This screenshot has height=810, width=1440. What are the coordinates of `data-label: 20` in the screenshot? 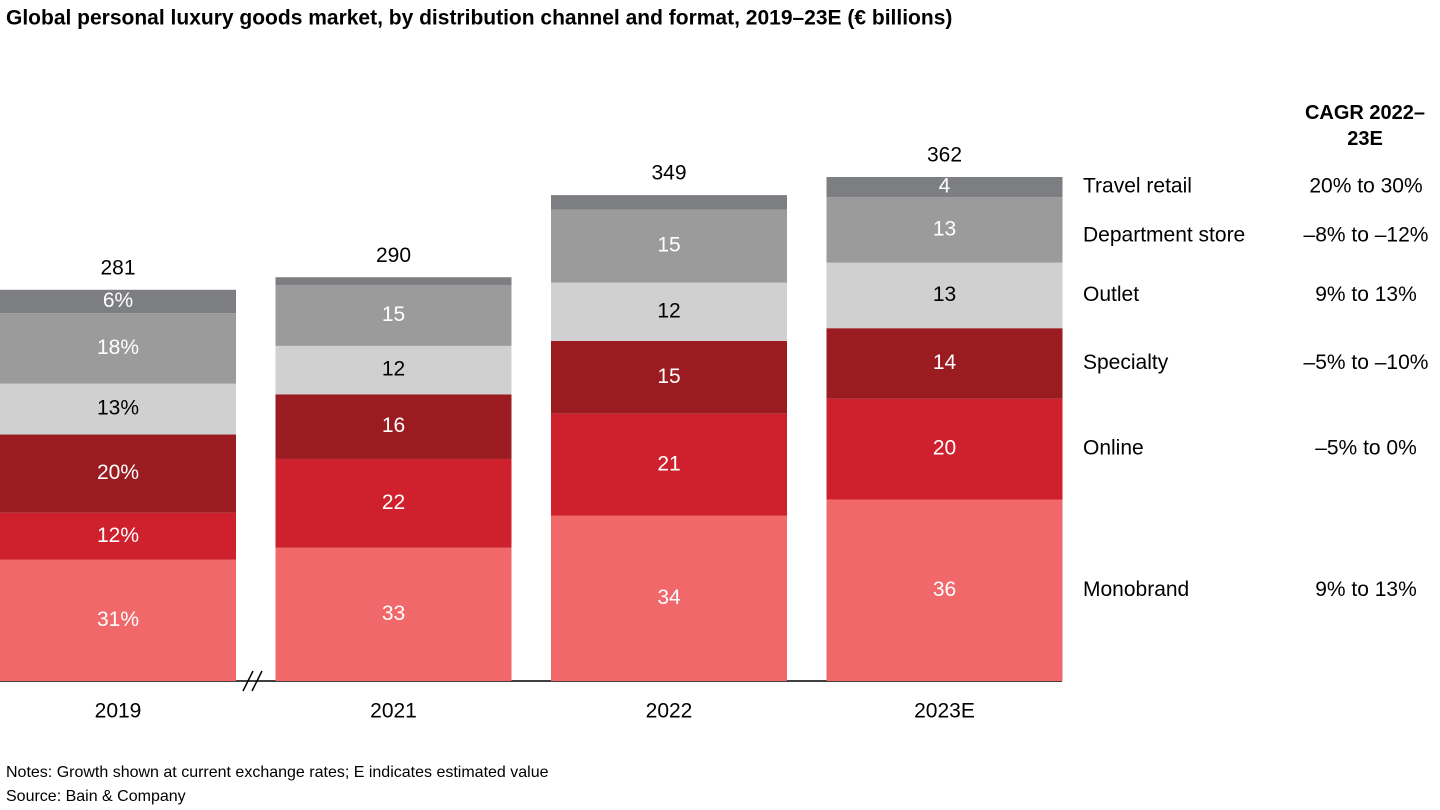 It's located at (944, 448).